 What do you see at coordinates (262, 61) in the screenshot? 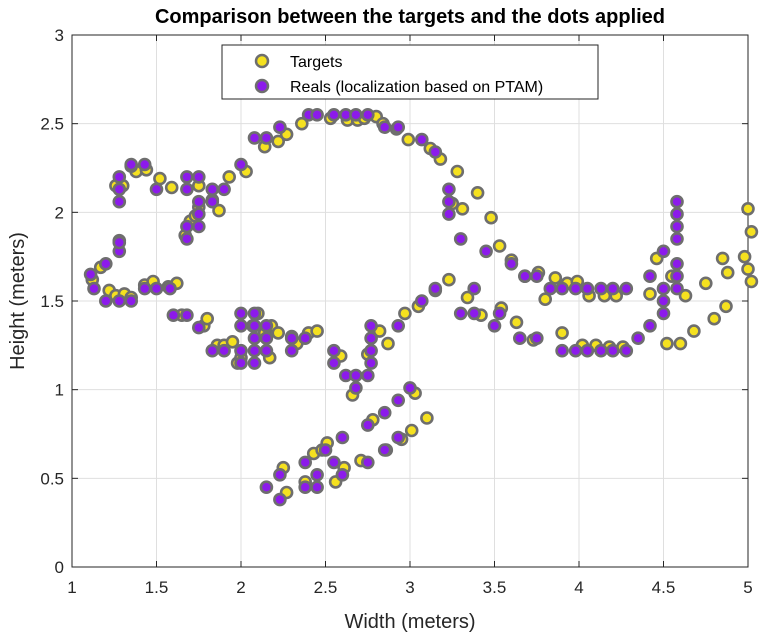
I see `legend-marker-targets` at bounding box center [262, 61].